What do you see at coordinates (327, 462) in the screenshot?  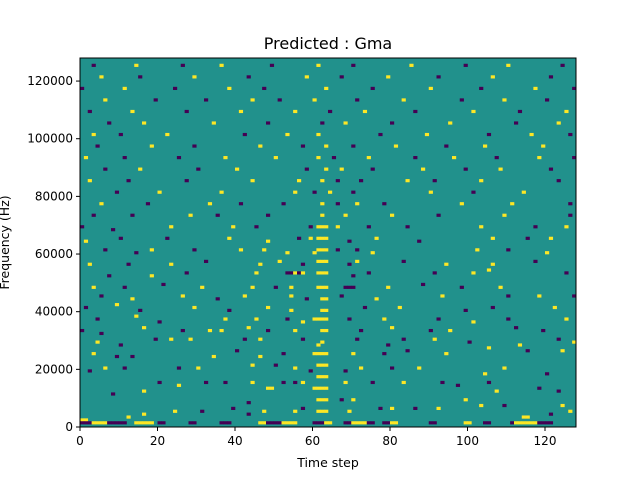 I see `x-axis-label: Time step` at bounding box center [327, 462].